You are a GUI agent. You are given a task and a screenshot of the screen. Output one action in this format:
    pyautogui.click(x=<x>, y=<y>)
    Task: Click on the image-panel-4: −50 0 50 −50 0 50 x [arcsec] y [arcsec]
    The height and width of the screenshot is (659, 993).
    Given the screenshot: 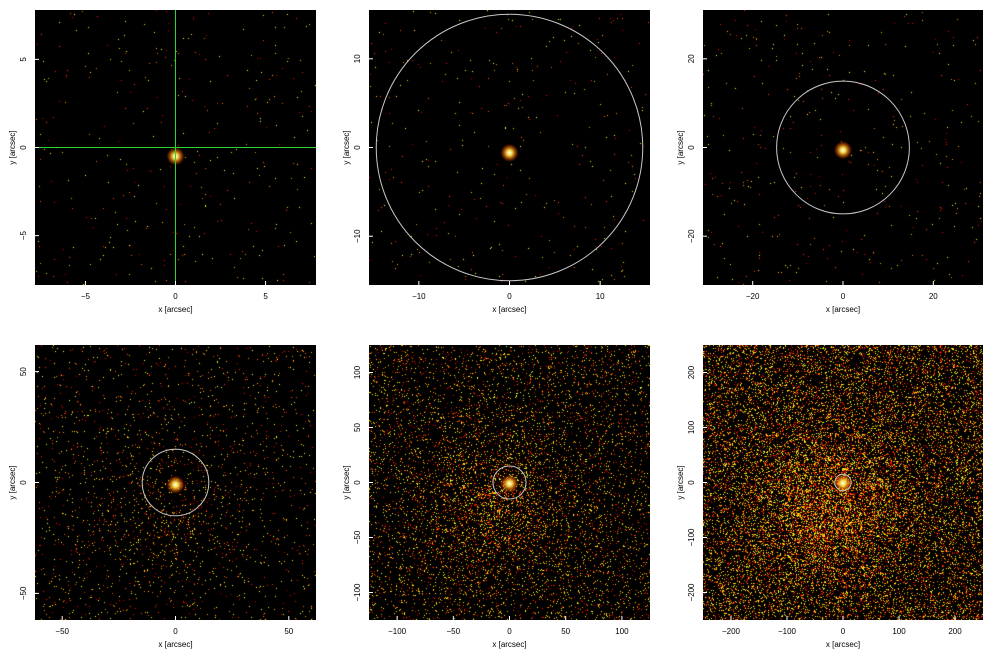 What is the action you would take?
    pyautogui.click(x=162, y=497)
    